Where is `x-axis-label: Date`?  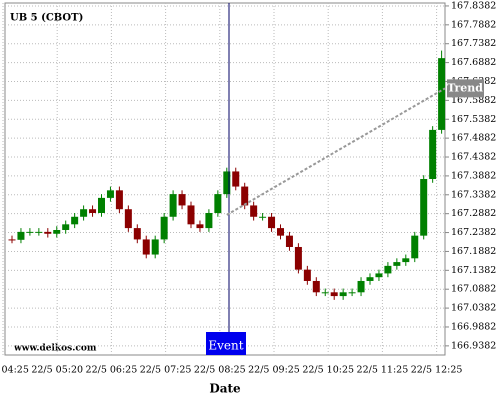
x-axis-label: Date is located at coordinates (225, 389).